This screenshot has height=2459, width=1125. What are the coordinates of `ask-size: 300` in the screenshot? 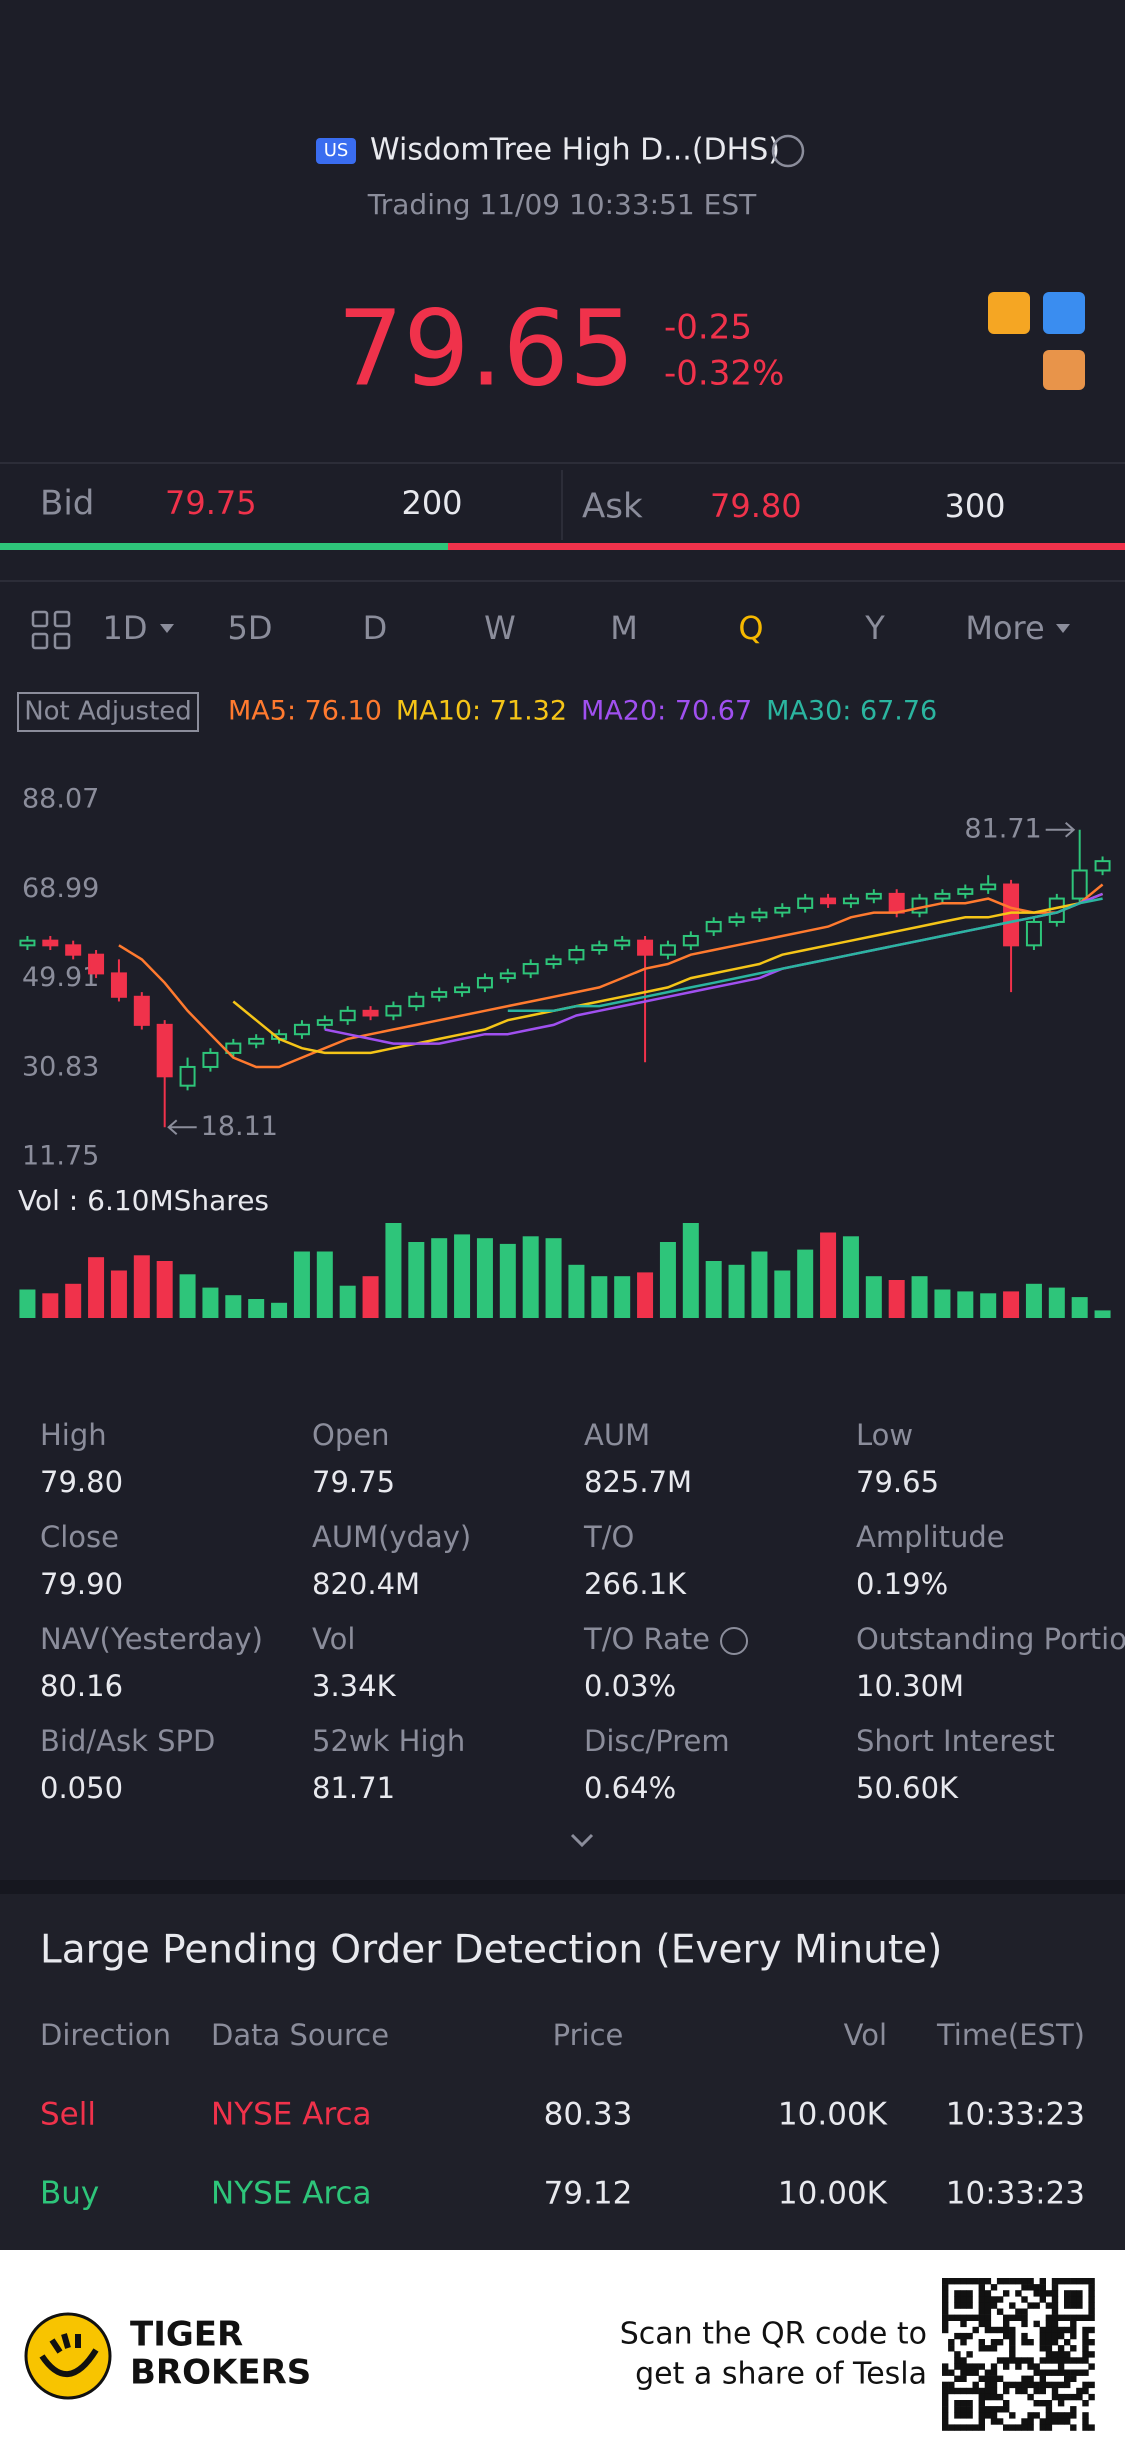 It's located at (974, 506).